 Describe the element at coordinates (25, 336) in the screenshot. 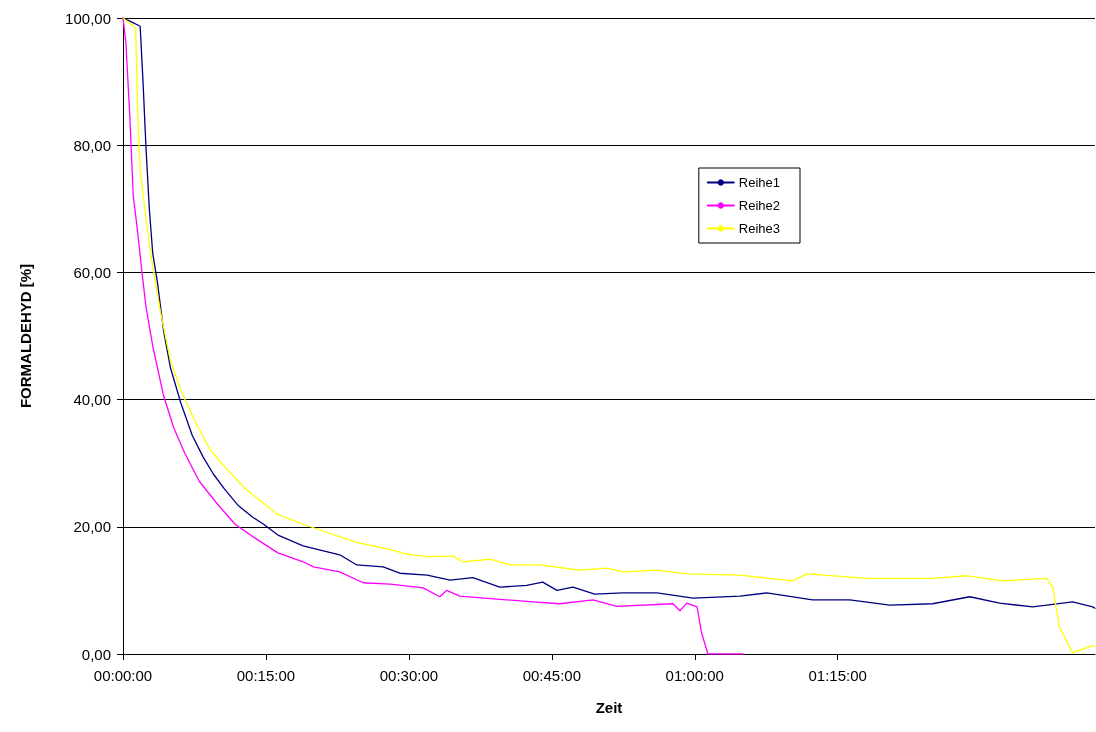

I see `y-axis-title: FORMALDEHYD [%]` at that location.